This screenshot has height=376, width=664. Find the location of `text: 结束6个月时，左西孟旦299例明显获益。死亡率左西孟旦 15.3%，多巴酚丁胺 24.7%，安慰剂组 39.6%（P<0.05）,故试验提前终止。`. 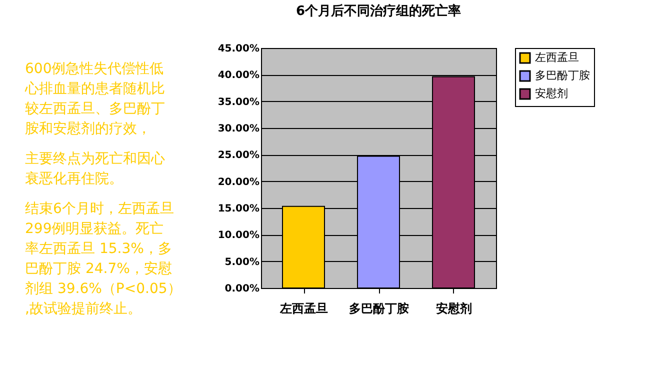

text: 结束6个月时，左西孟旦299例明显获益。死亡率左西孟旦 15.3%，多巴酚丁胺 24.7%，安慰剂组 39.6%（P<0.05）,故试验提前终止。 is located at coordinates (103, 259).